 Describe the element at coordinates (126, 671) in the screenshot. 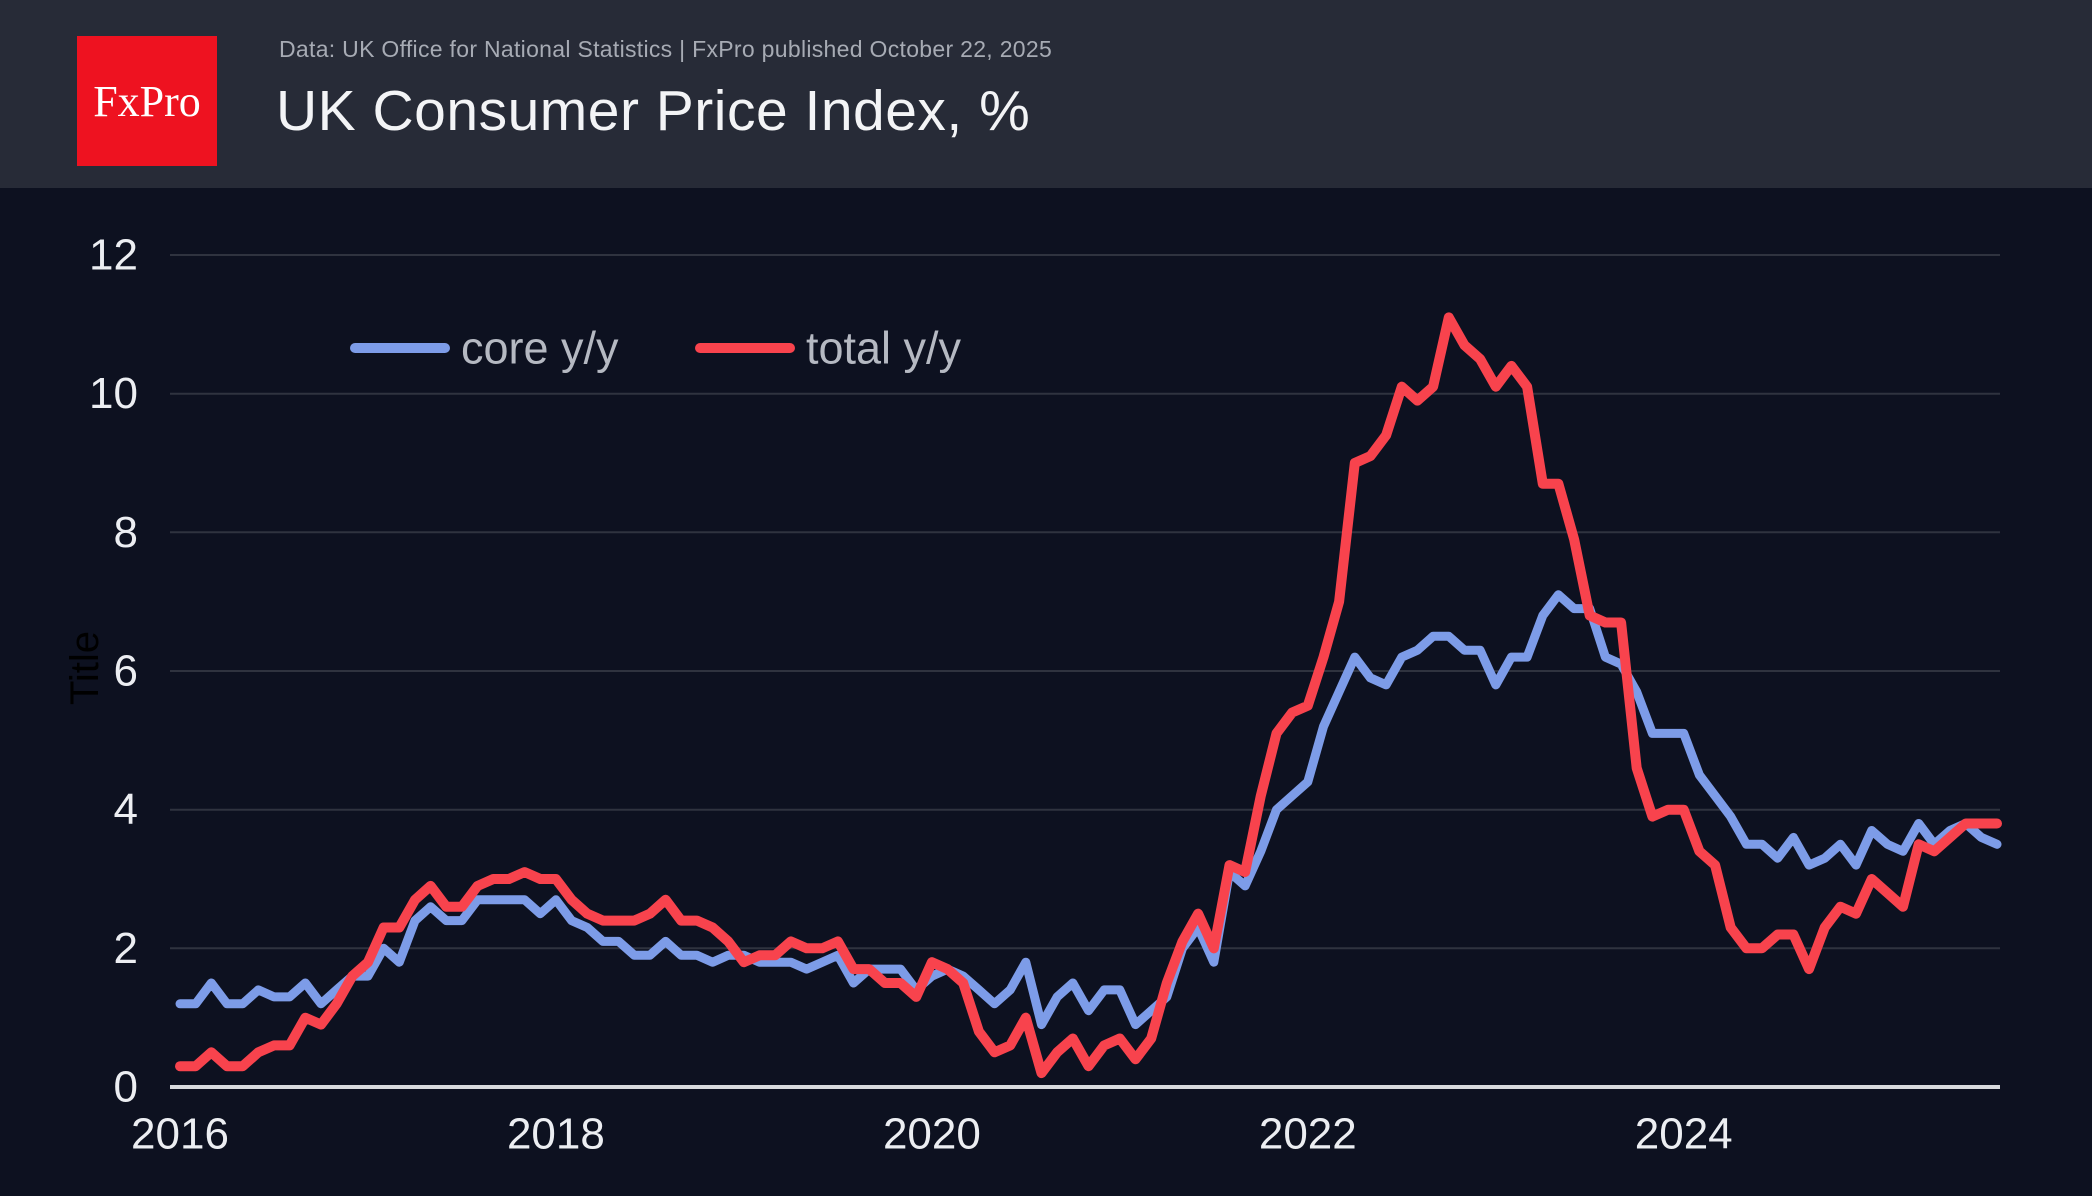

I see `y-tick-label: 6` at that location.